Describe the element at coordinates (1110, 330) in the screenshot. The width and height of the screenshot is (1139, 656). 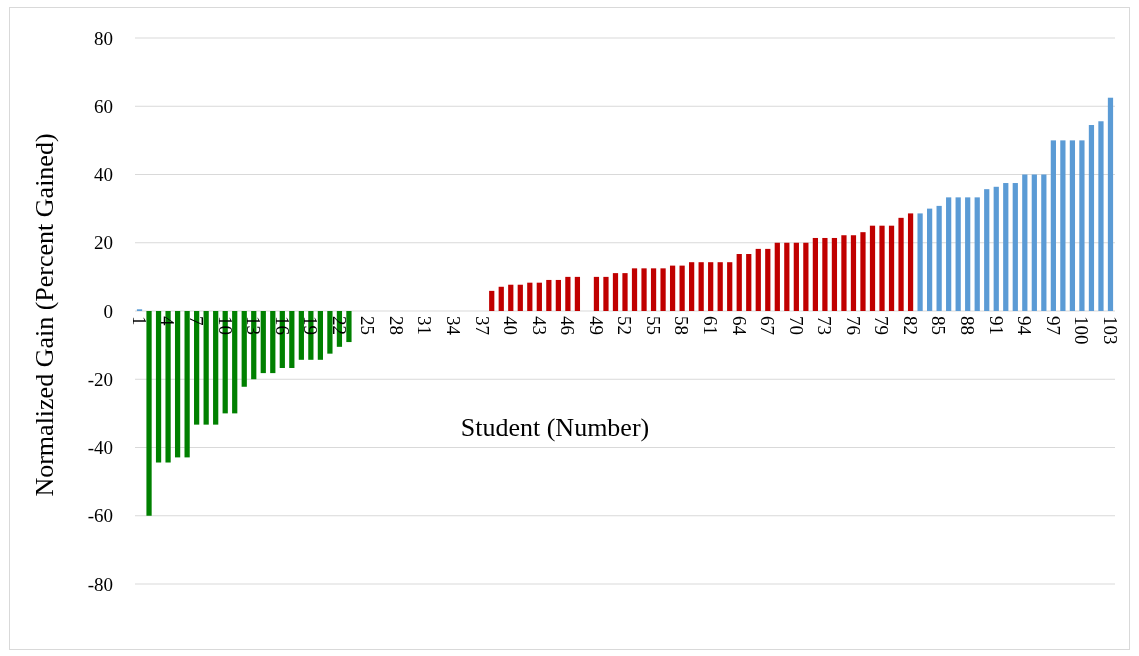
I see `x-tick-label: 103` at that location.